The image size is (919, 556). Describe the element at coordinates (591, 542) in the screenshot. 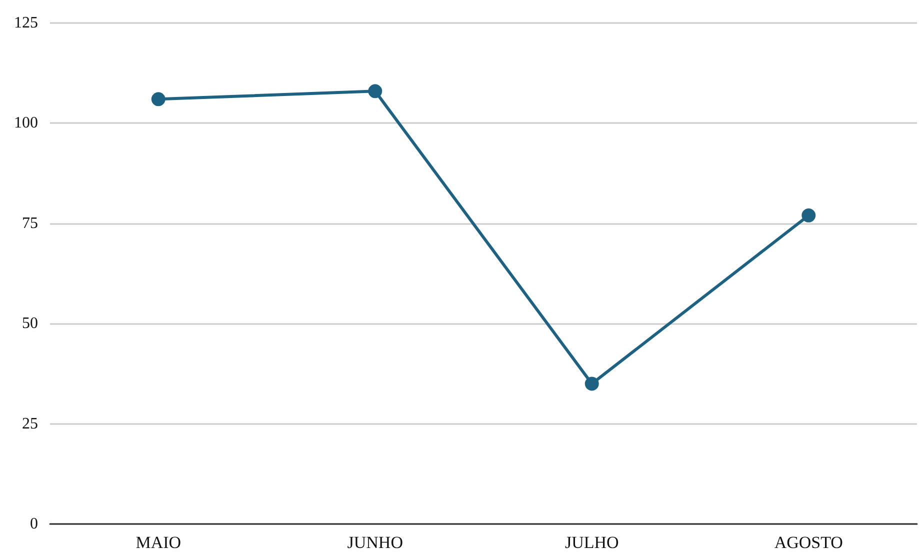

I see `x-tick-label: JULHO` at that location.